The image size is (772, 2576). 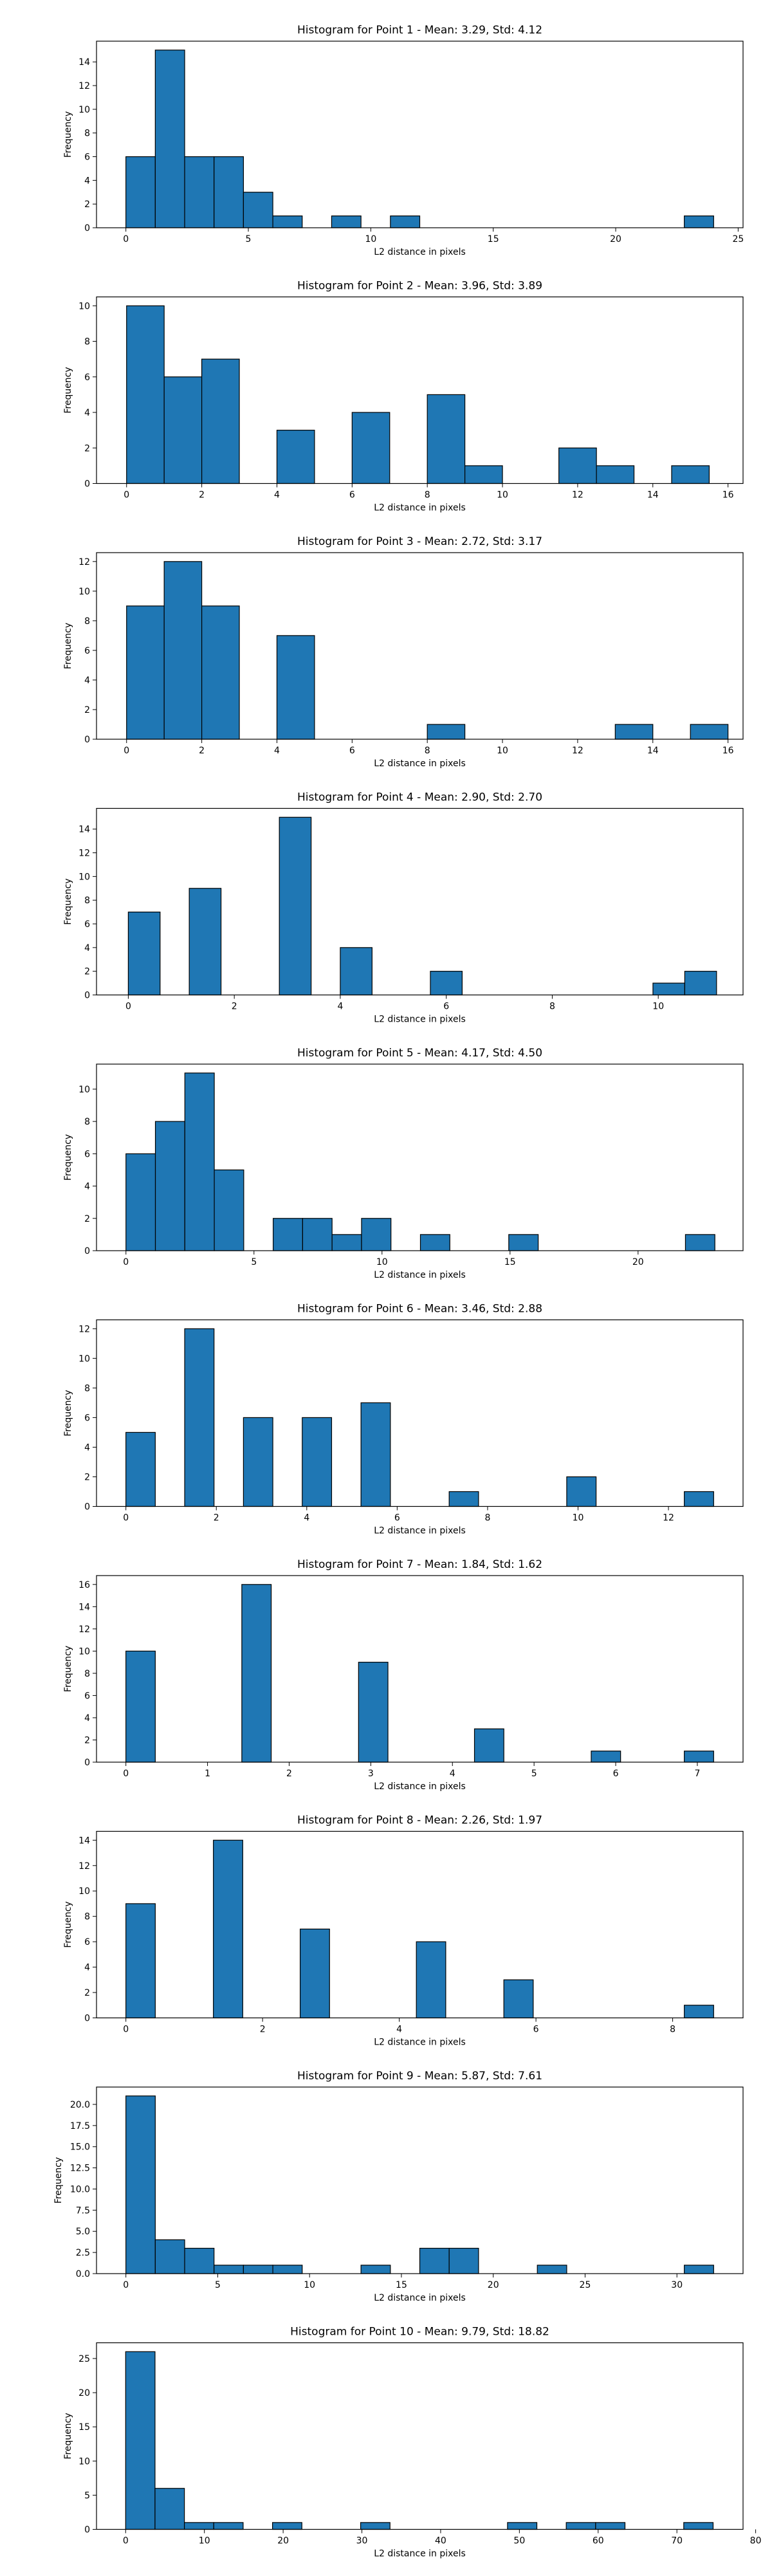 What do you see at coordinates (204, 2541) in the screenshot?
I see `x-tick-label: 10` at bounding box center [204, 2541].